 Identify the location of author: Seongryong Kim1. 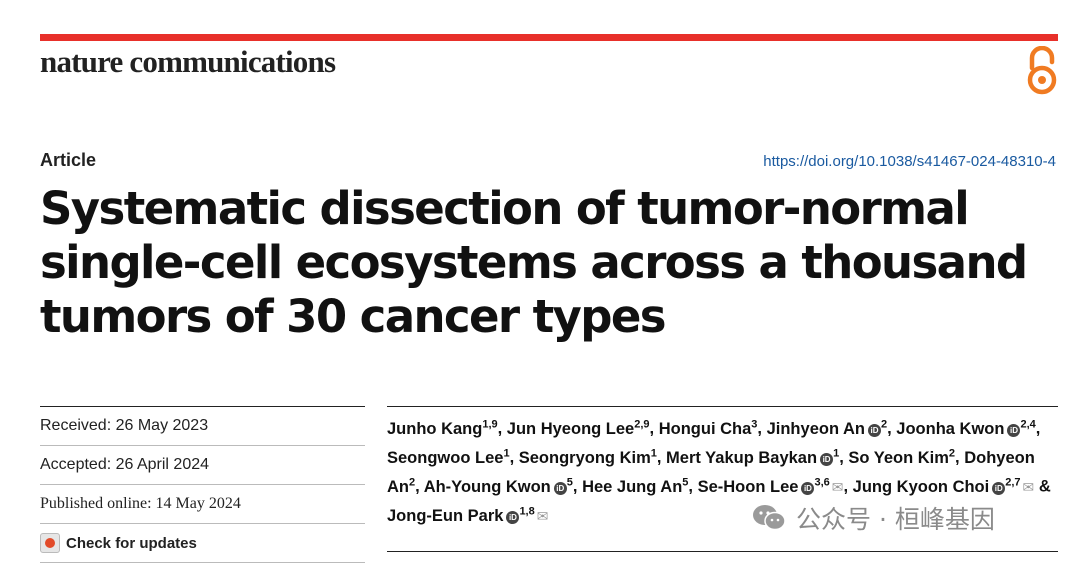
(587, 457).